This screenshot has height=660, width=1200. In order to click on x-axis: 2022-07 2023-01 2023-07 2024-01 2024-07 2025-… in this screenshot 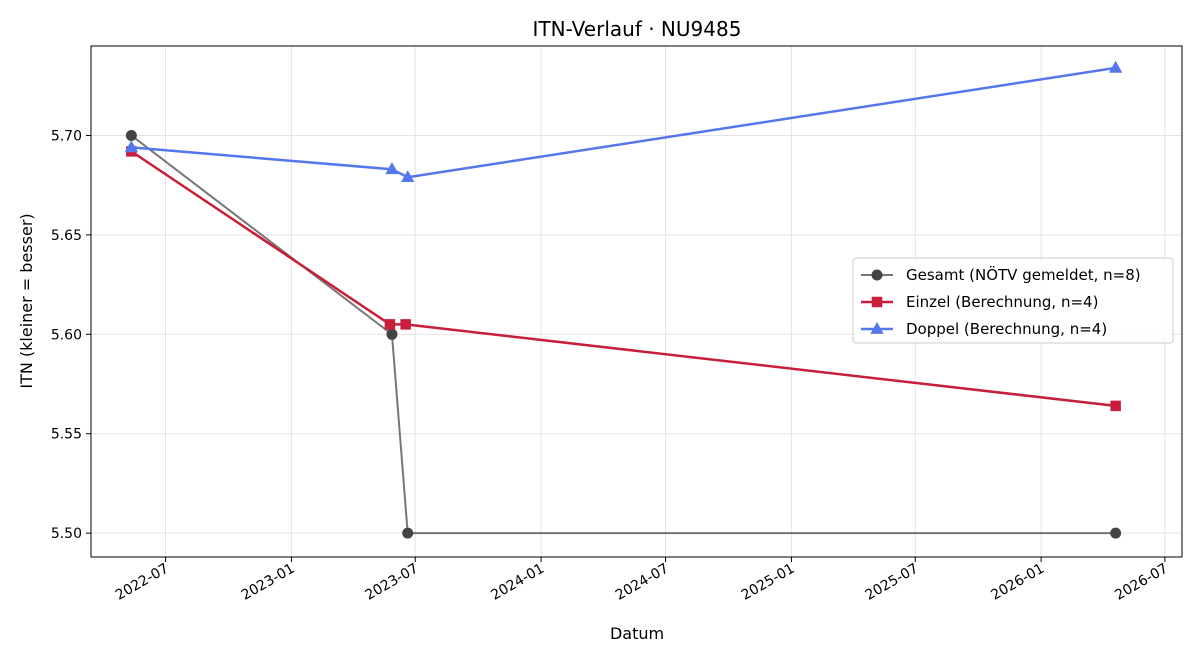, I will do `click(642, 580)`.